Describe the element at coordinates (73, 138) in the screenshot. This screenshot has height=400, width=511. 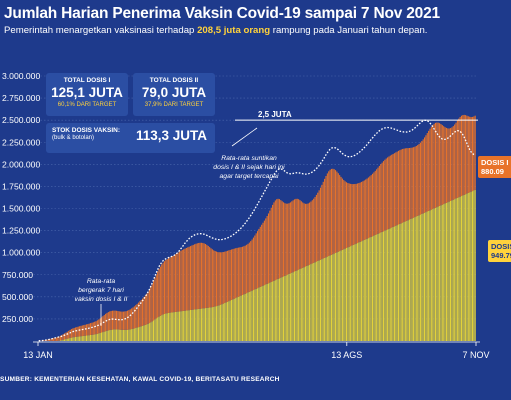
I see `stat-stock-sub: (bulk & botolan)` at that location.